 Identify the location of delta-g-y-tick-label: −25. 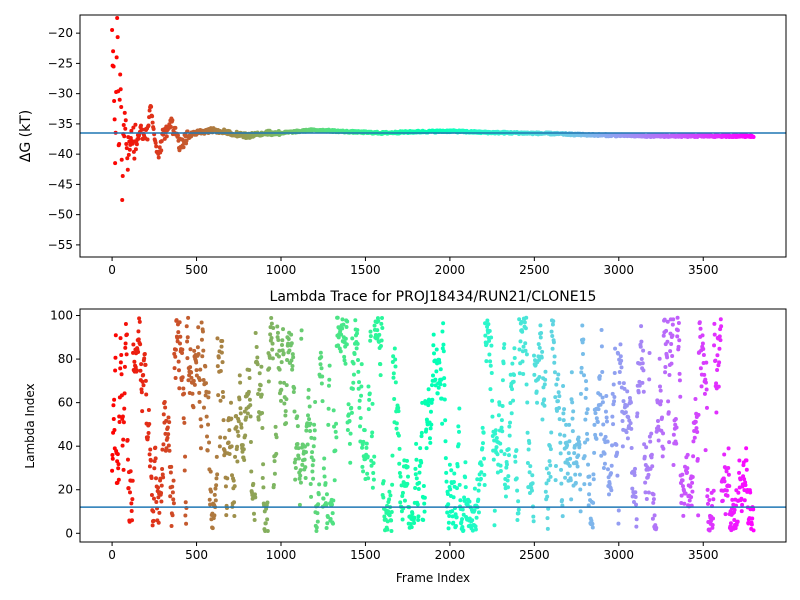
(60, 63).